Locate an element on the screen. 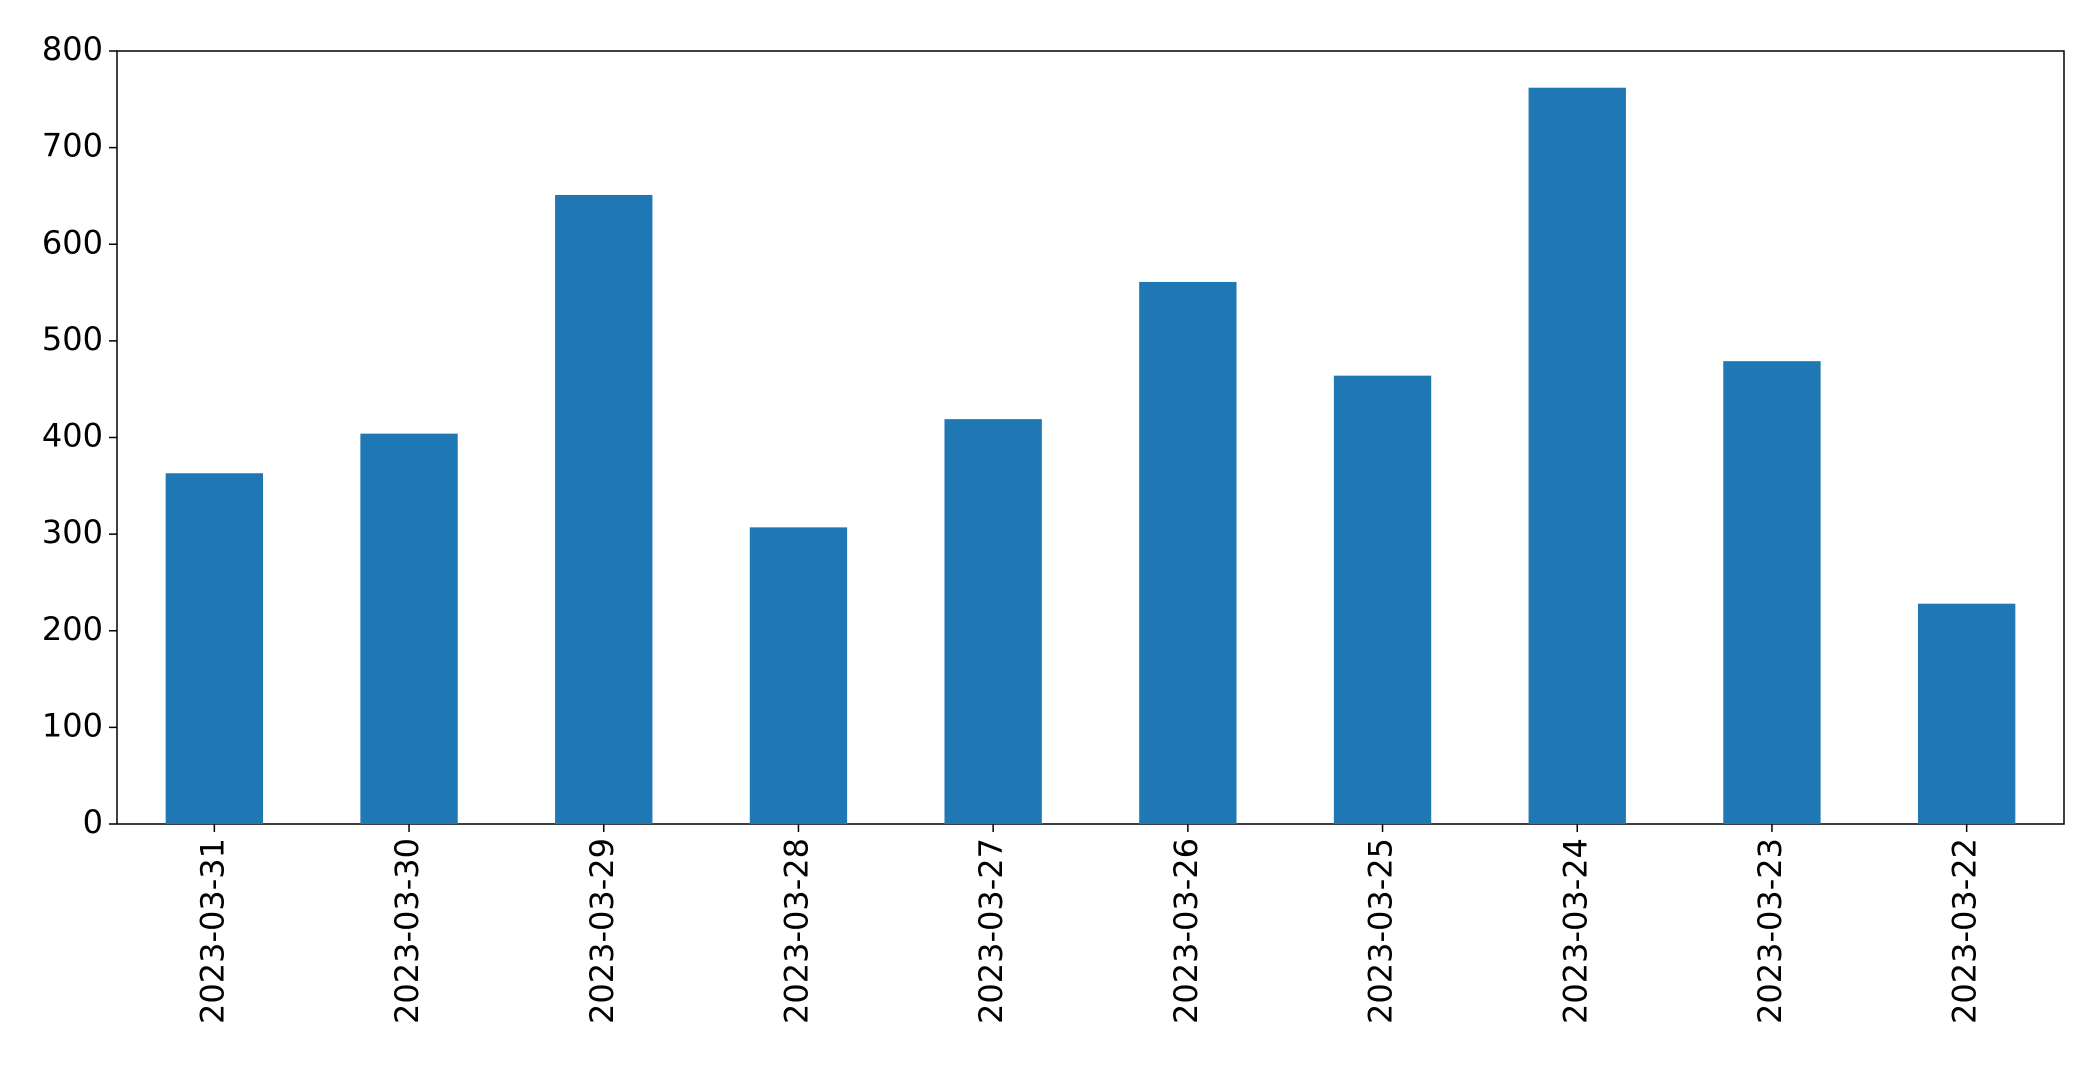 The image size is (2093, 1072). x-tick-label: 2023-03-31 is located at coordinates (212, 931).